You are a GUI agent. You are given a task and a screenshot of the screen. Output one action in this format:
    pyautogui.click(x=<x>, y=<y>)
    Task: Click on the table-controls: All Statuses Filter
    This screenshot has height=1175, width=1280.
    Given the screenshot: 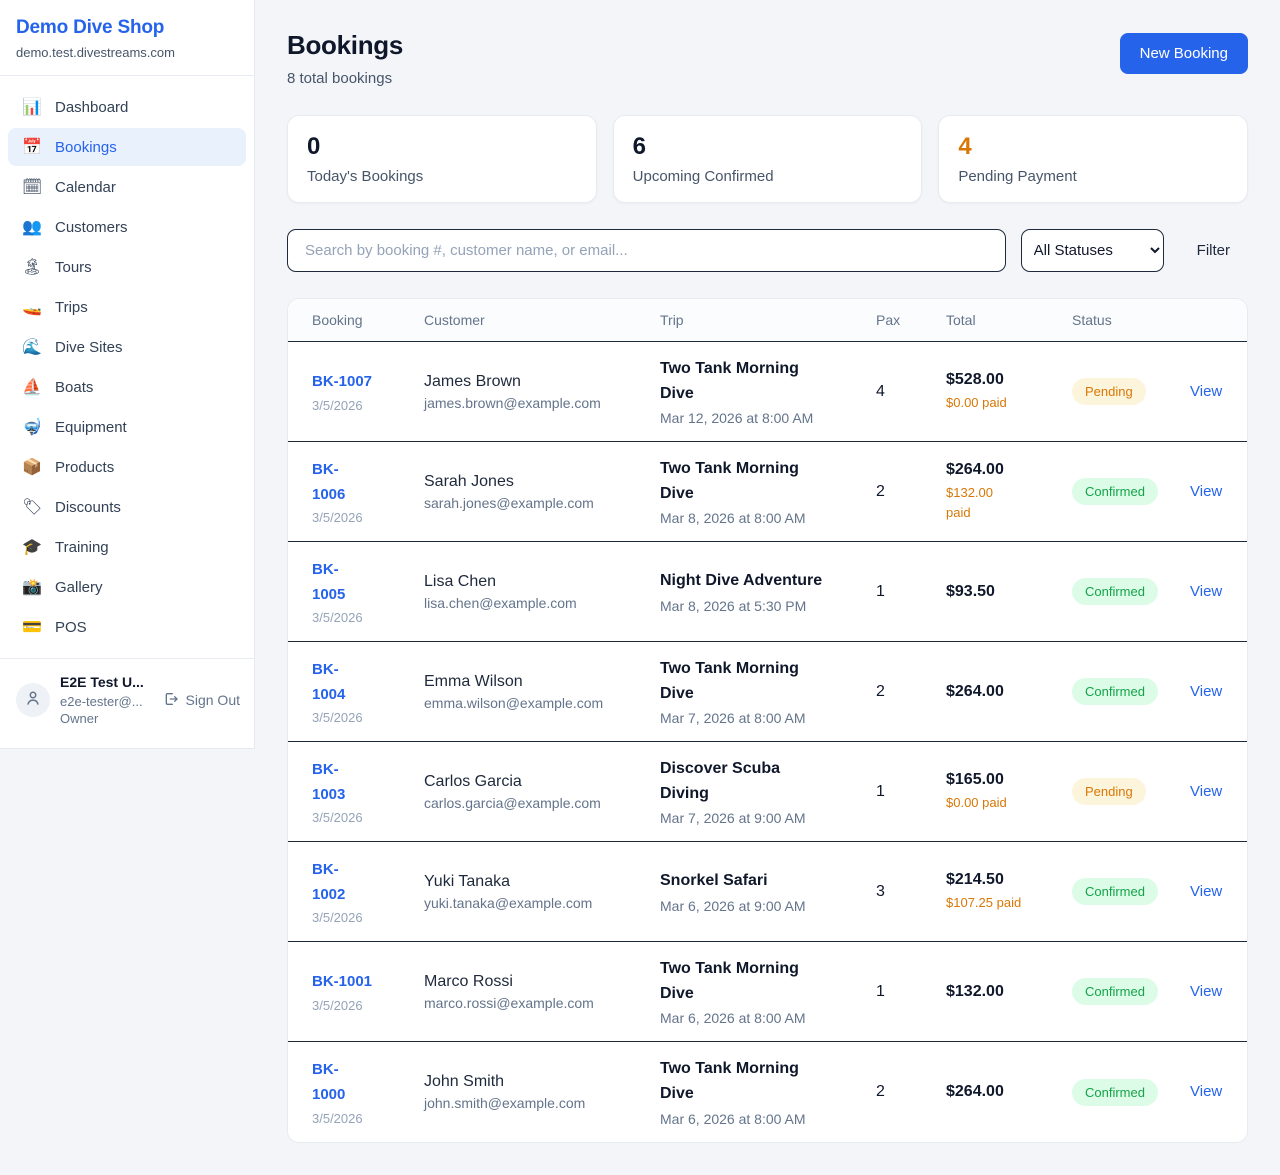 What is the action you would take?
    pyautogui.click(x=767, y=250)
    